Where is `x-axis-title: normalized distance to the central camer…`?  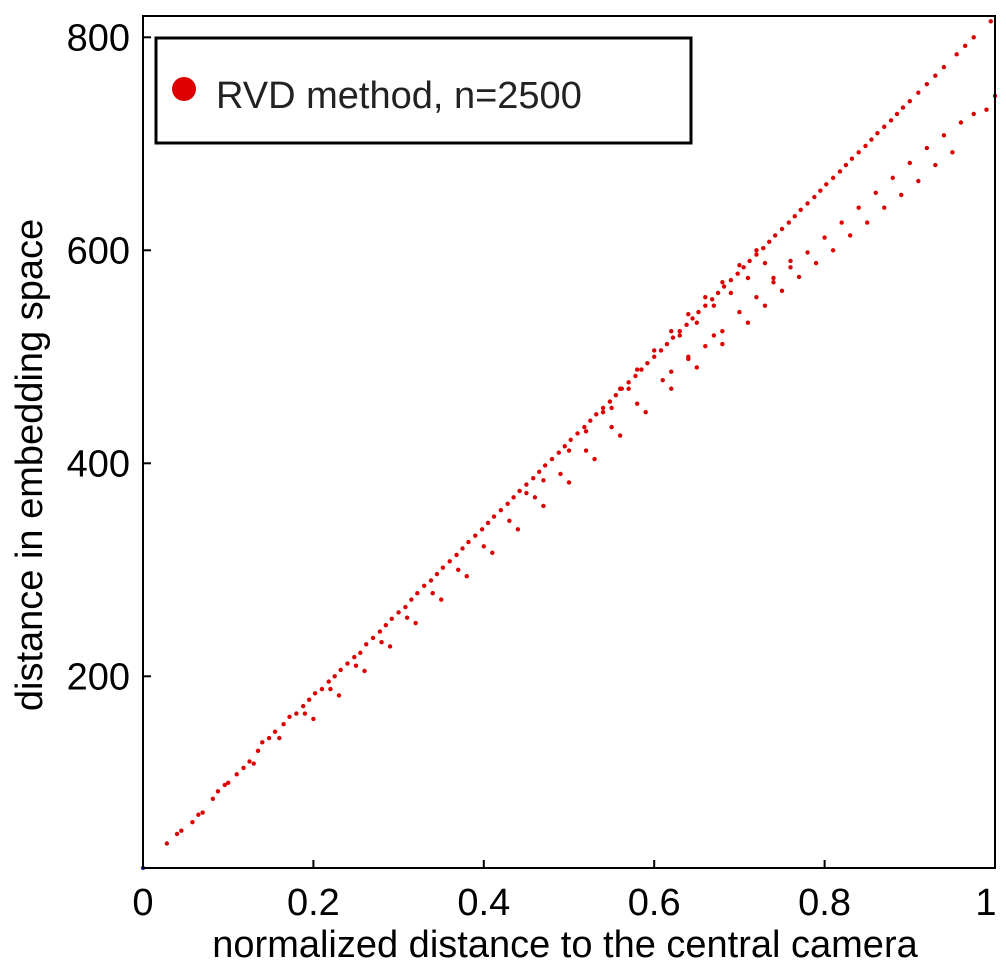
x-axis-title: normalized distance to the central camer… is located at coordinates (565, 945).